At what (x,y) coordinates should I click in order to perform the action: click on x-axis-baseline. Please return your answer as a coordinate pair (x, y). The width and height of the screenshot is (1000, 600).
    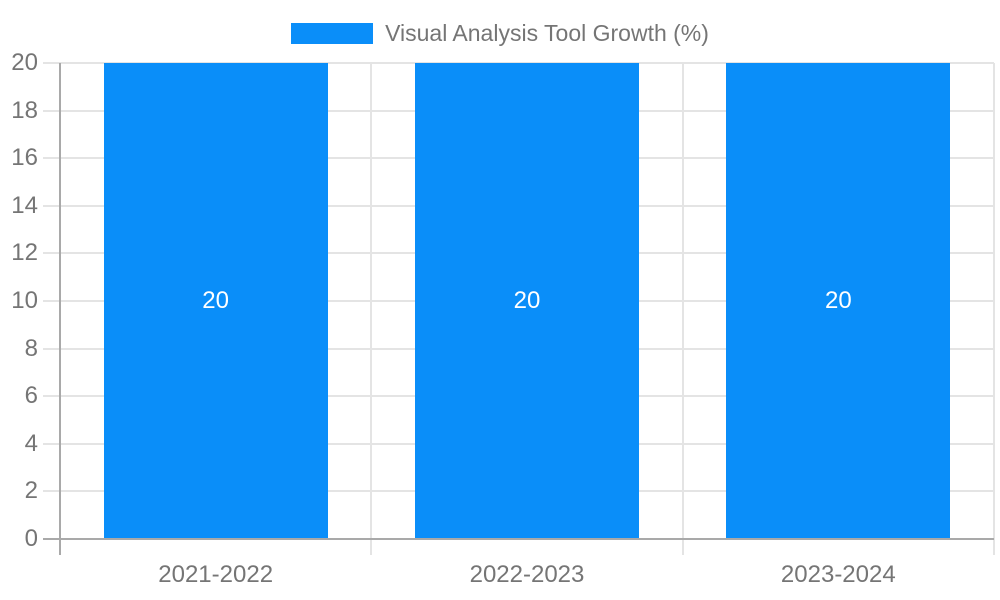
    Looking at the image, I should click on (518, 539).